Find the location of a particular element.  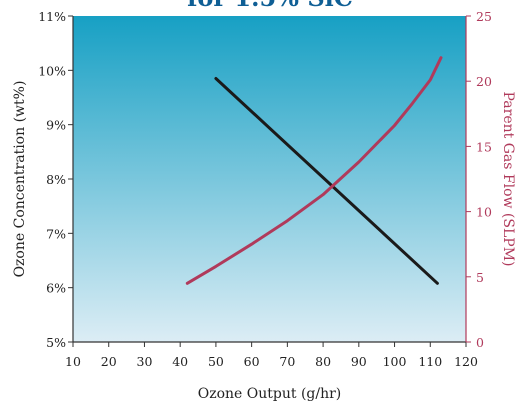

x-tick-label: 120 is located at coordinates (466, 361).